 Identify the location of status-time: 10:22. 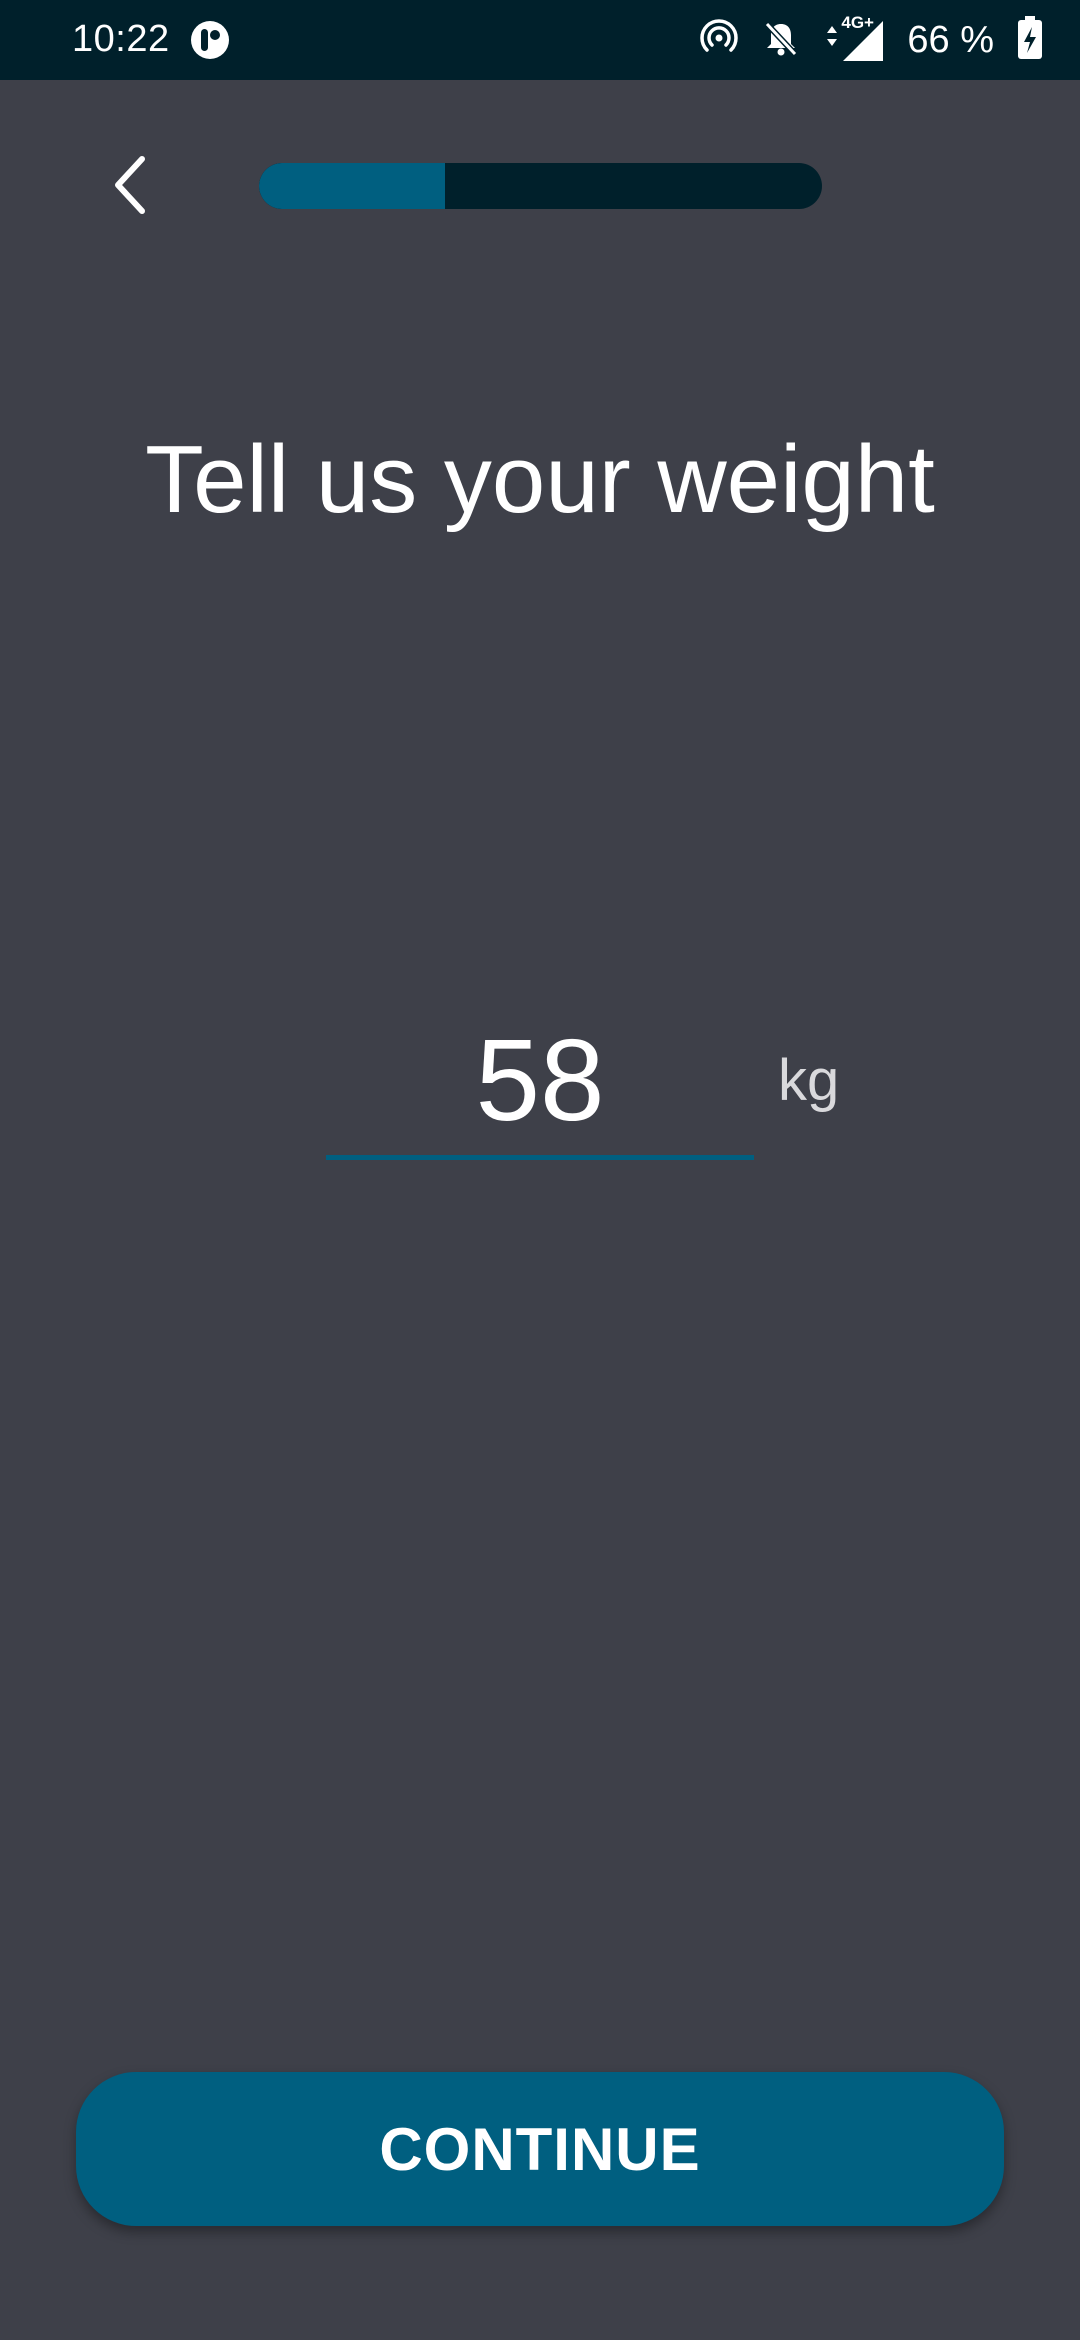
(121, 39).